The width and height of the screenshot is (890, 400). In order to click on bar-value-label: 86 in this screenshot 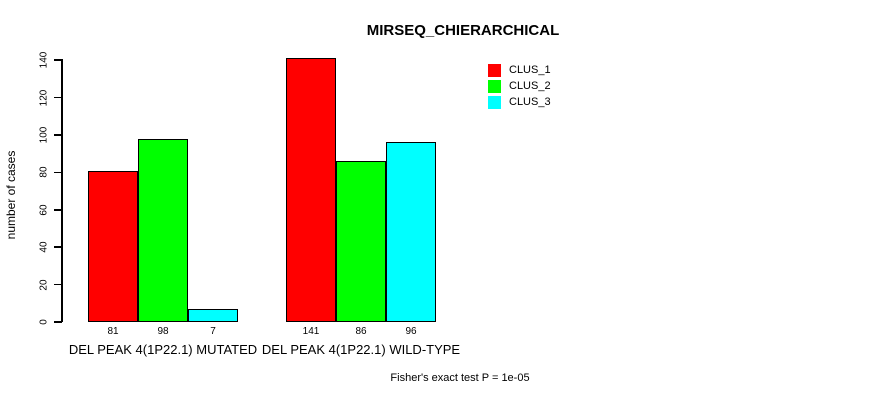, I will do `click(361, 331)`.